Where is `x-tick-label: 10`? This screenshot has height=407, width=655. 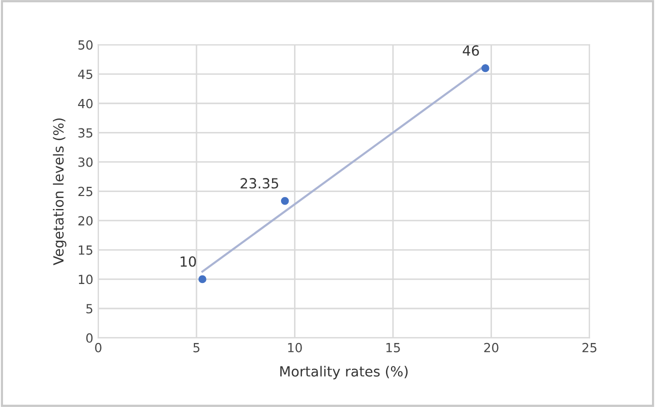 x-tick-label: 10 is located at coordinates (295, 347).